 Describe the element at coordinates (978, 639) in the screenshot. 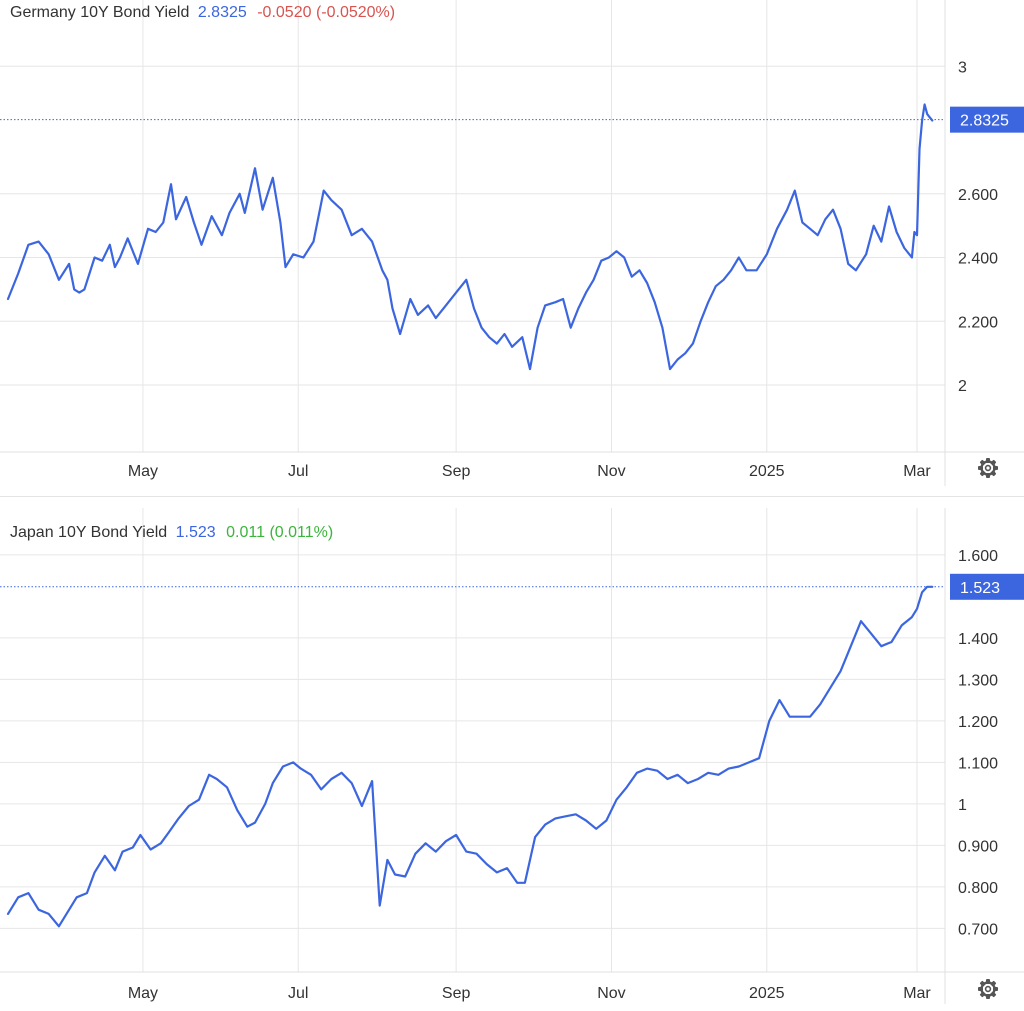

I see `japan-y-tick-label: 1.400` at that location.